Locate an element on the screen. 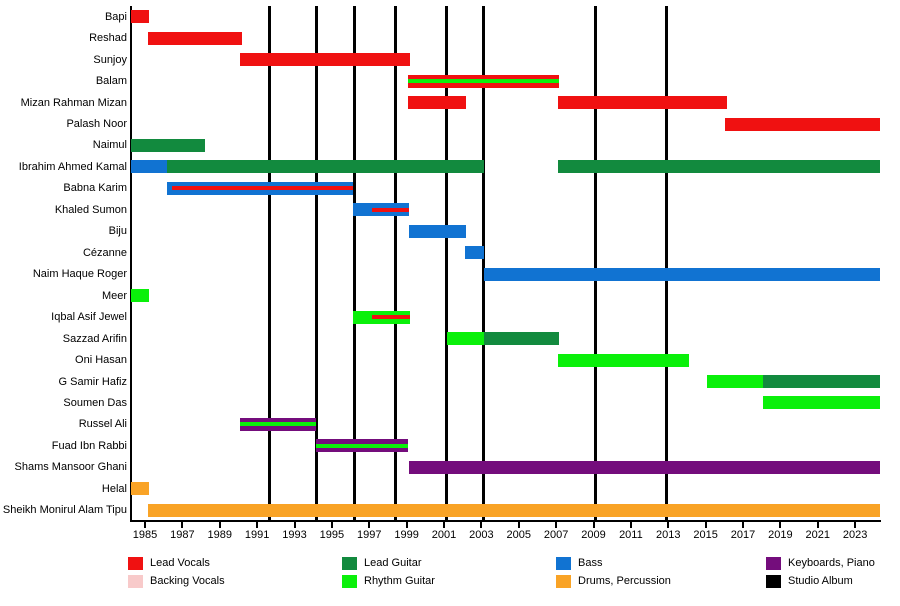  legend-swatch-studio_album is located at coordinates (773, 581).